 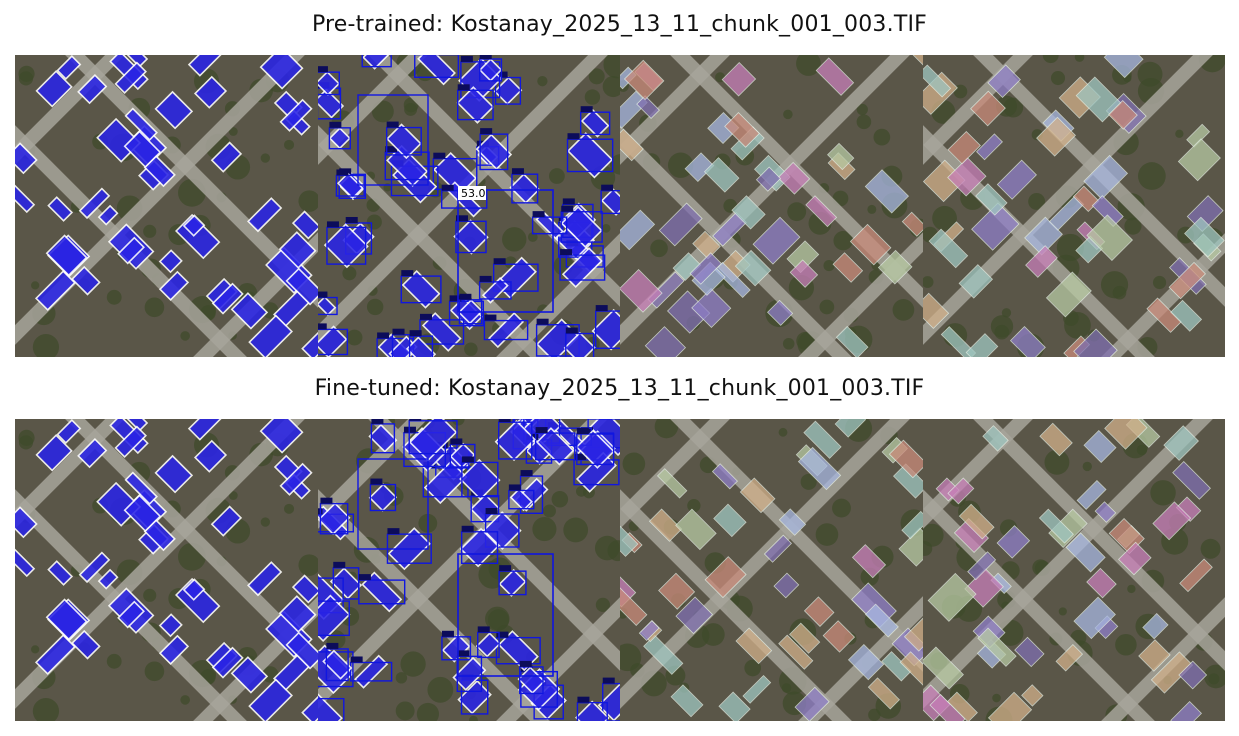 I want to click on finetuned-instance-panel-b, so click(x=1073, y=570).